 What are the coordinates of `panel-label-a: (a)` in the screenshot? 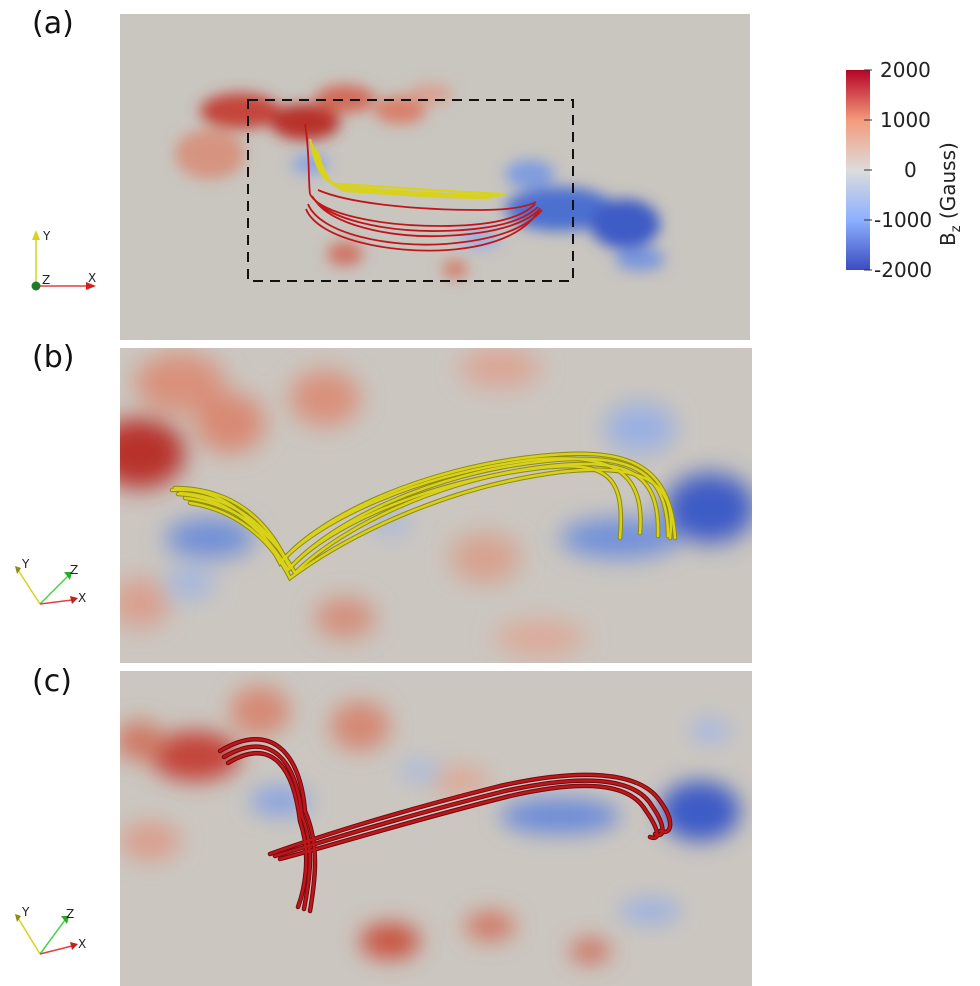 It's located at (53, 23).